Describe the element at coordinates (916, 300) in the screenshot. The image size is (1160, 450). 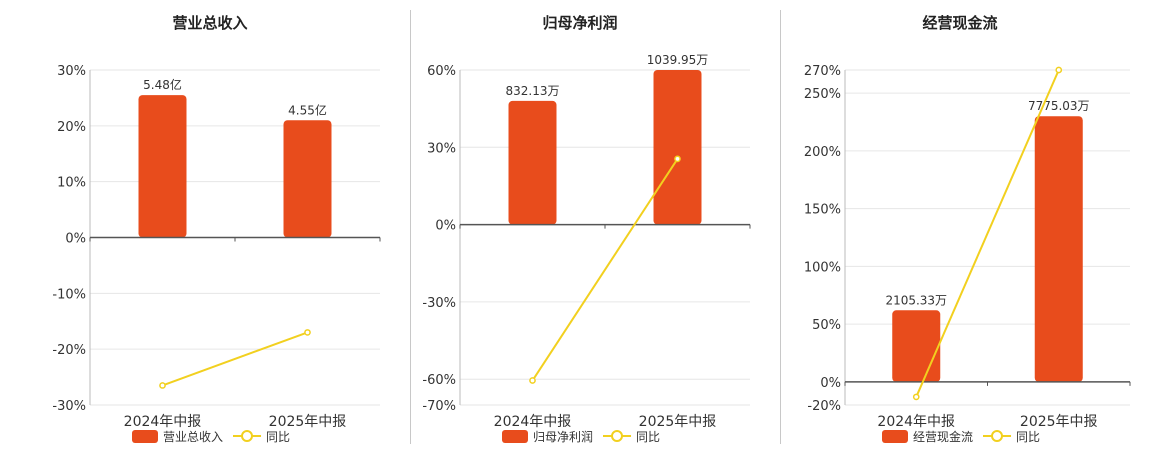
I see `bar-value-label: 2105.33万` at that location.